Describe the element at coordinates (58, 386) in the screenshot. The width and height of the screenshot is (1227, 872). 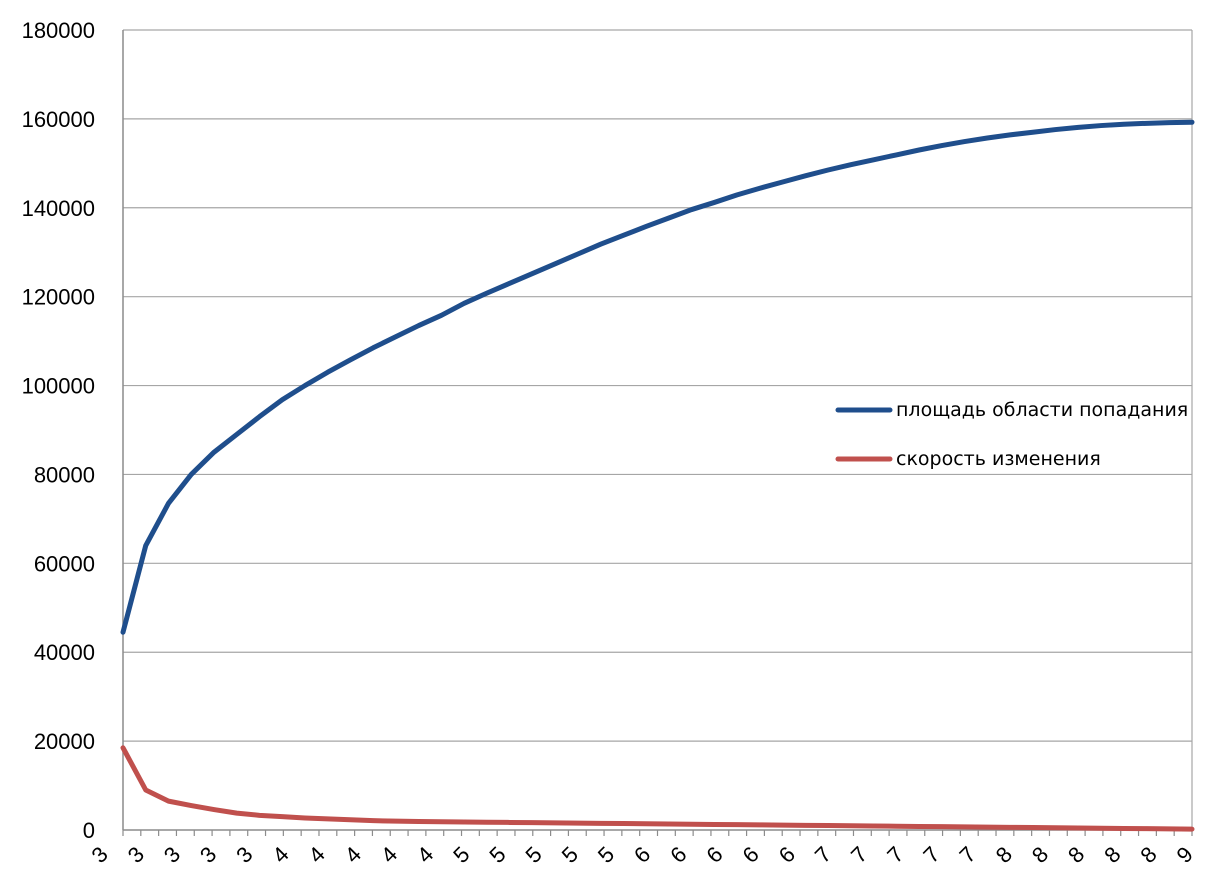
I see `y-tick-label: 100000` at that location.